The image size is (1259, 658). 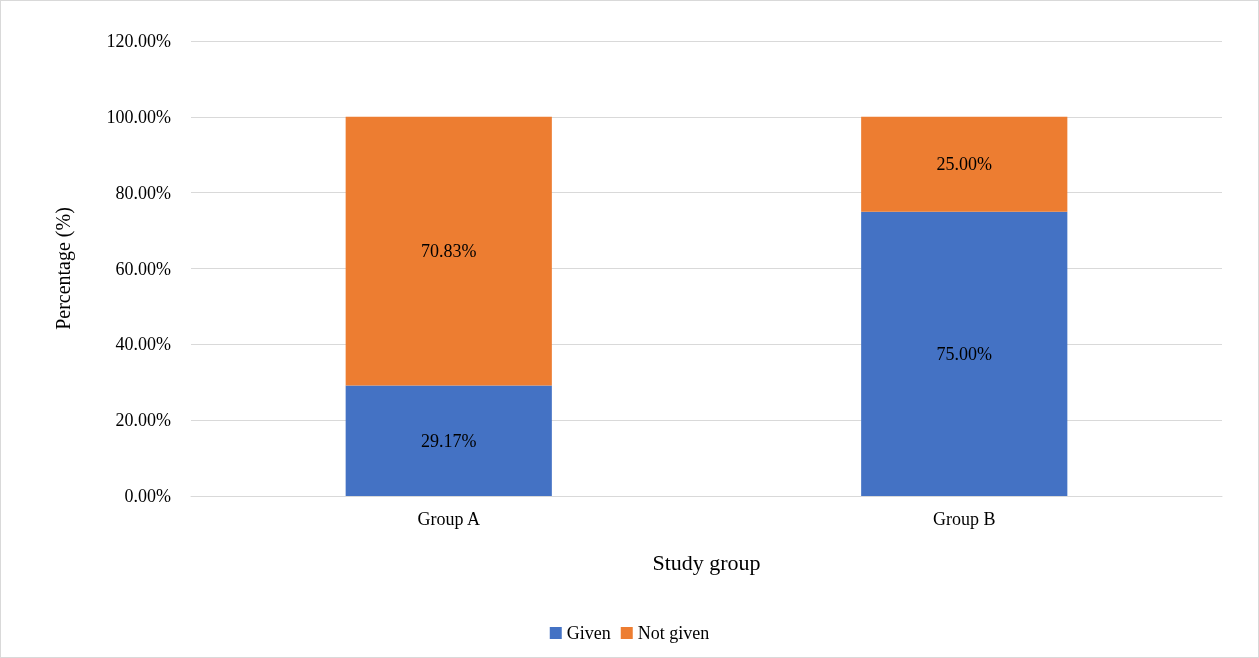 I want to click on y-tick-label: 80.00%, so click(x=143, y=192).